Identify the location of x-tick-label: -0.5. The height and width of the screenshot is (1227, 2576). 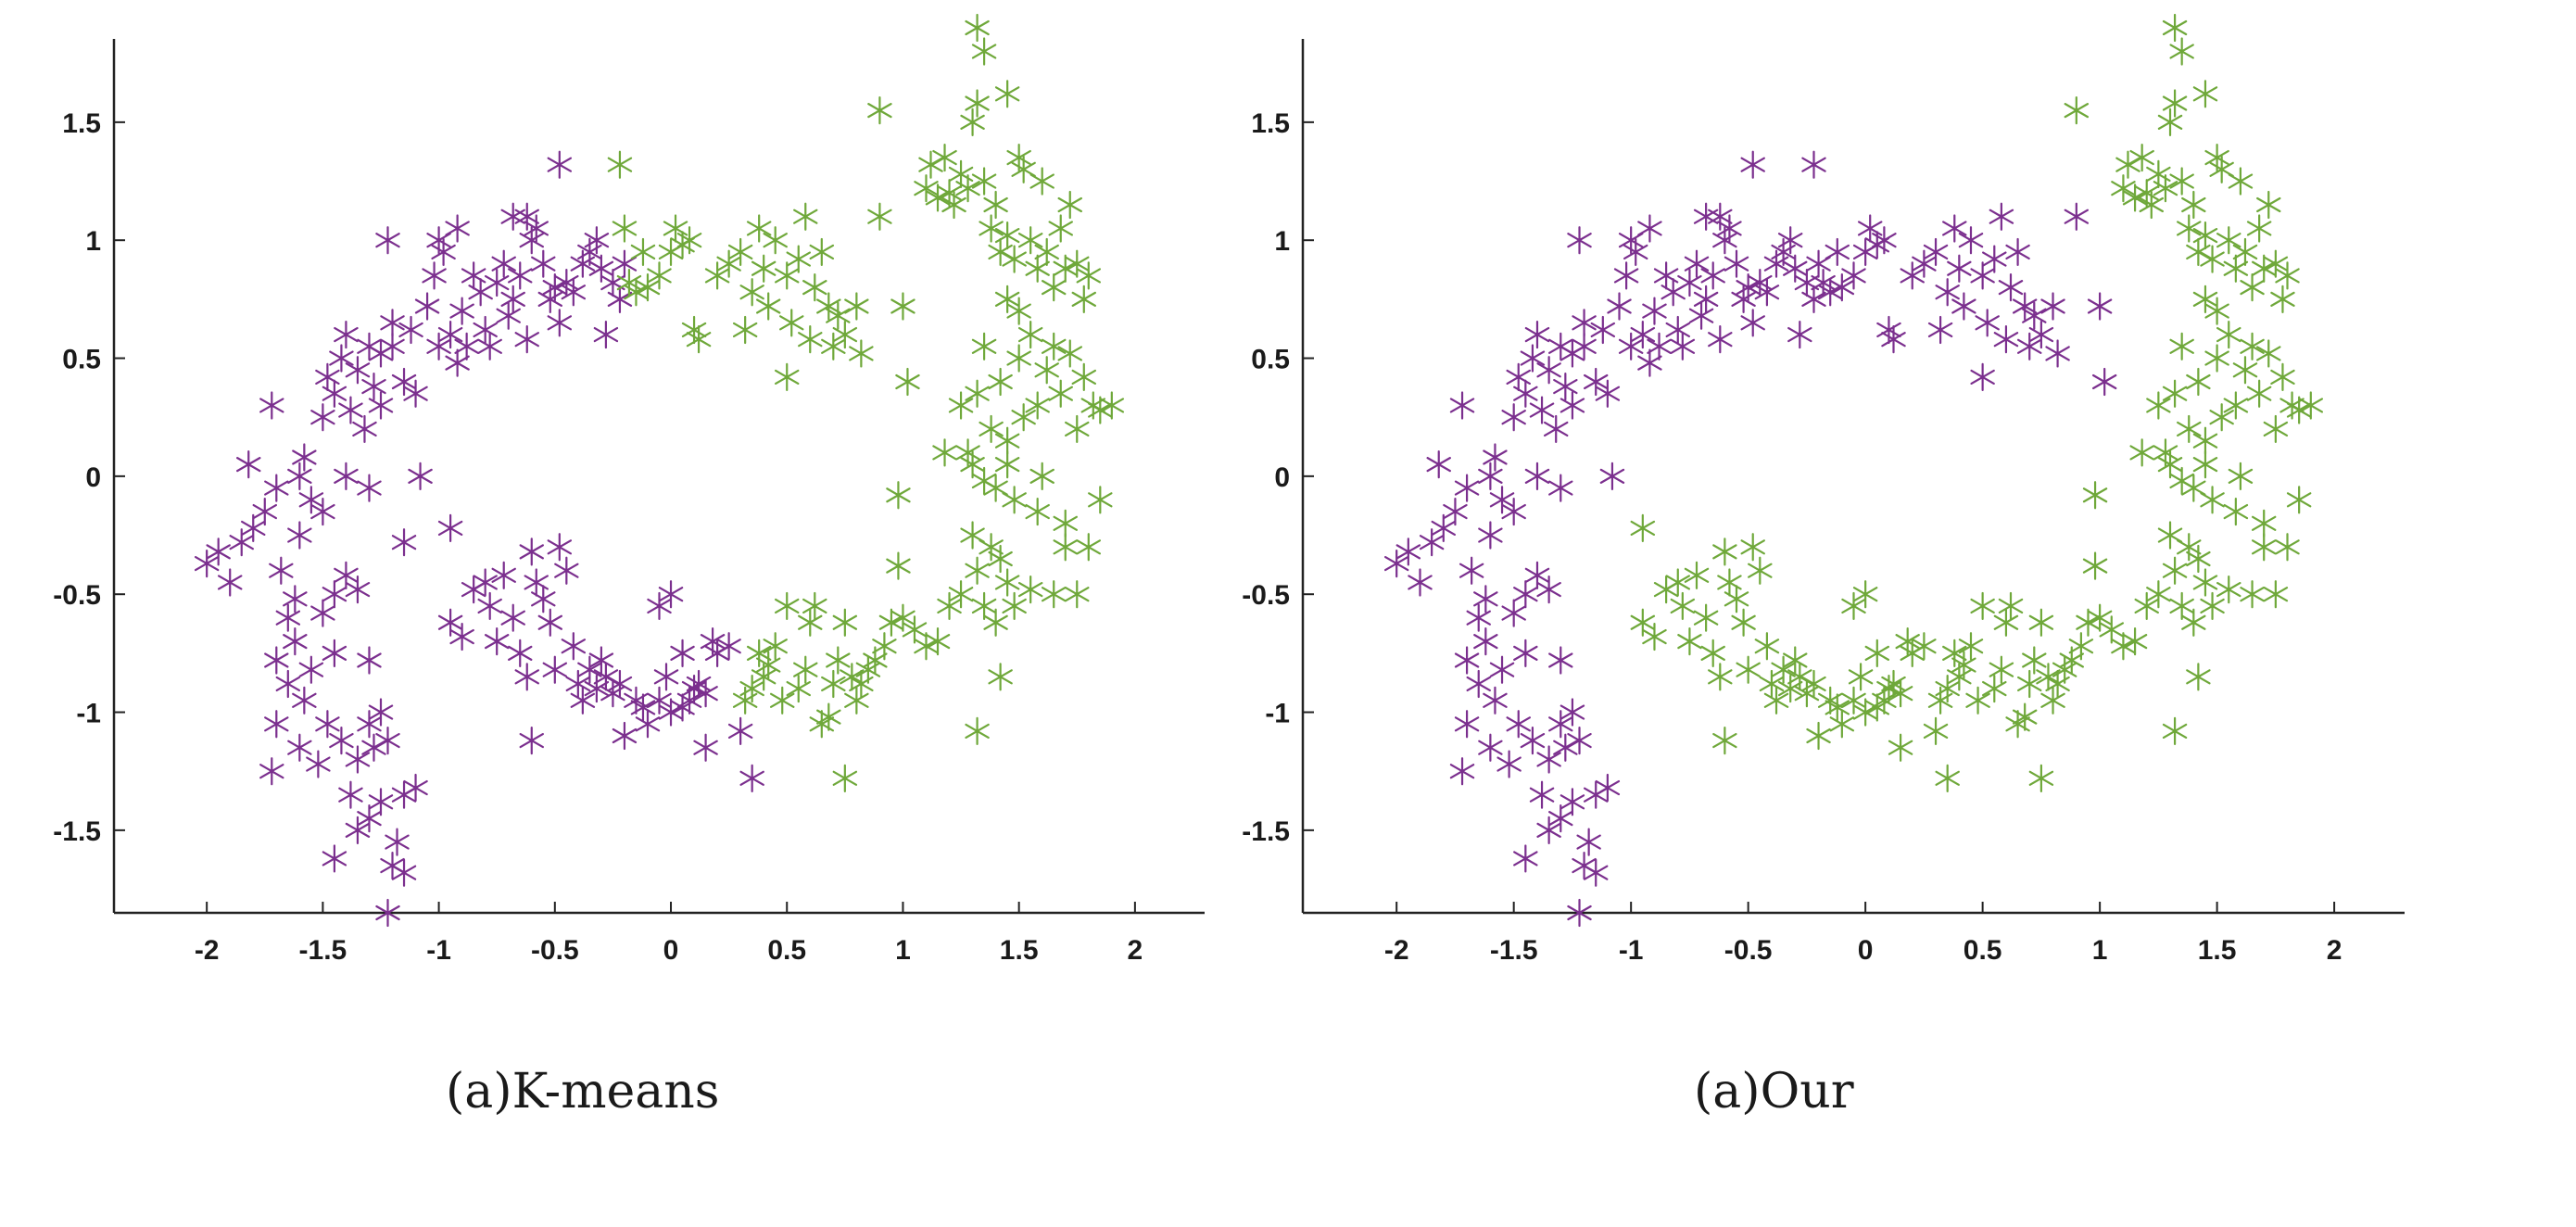
(555, 950).